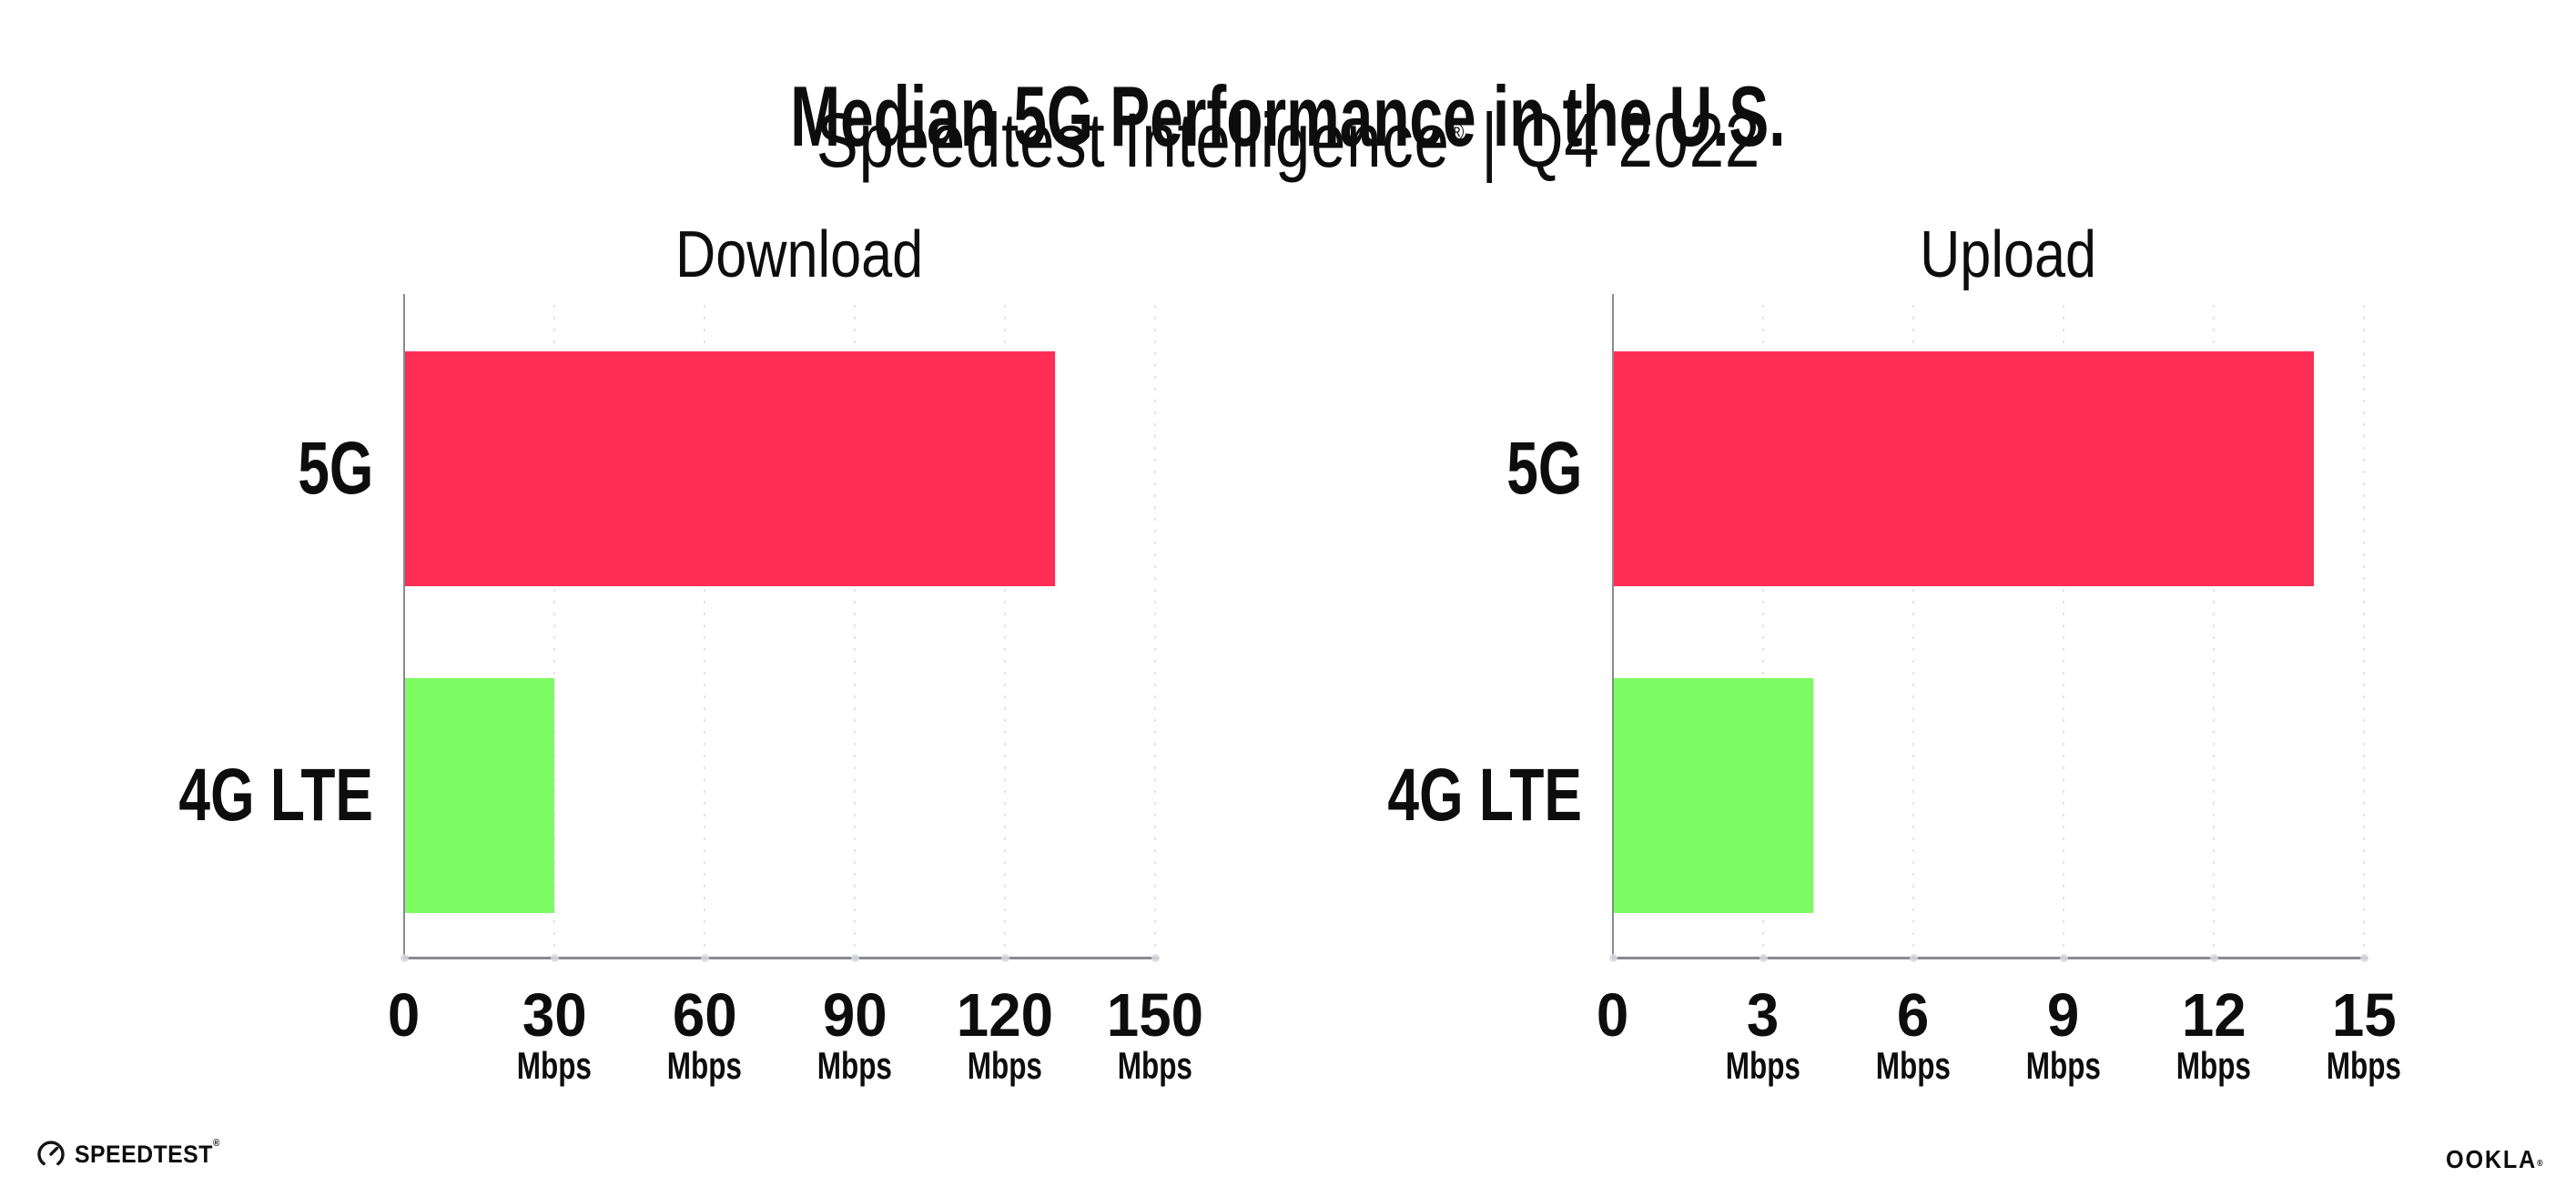 This screenshot has width=2576, height=1197. What do you see at coordinates (2364, 1066) in the screenshot?
I see `x-tick-unit-15: Mbps` at bounding box center [2364, 1066].